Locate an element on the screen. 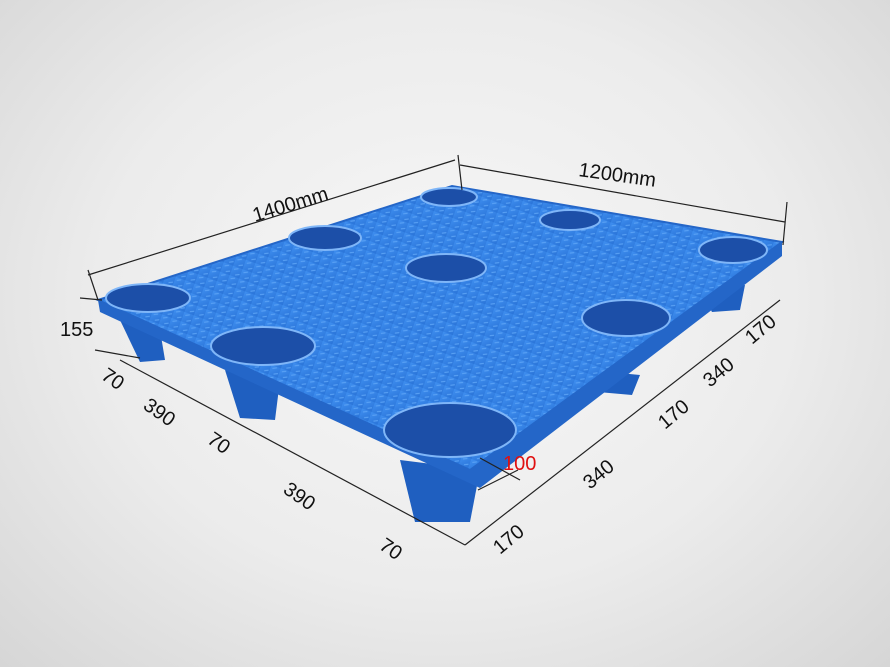  right-dim-1: 170 is located at coordinates (761, 330).